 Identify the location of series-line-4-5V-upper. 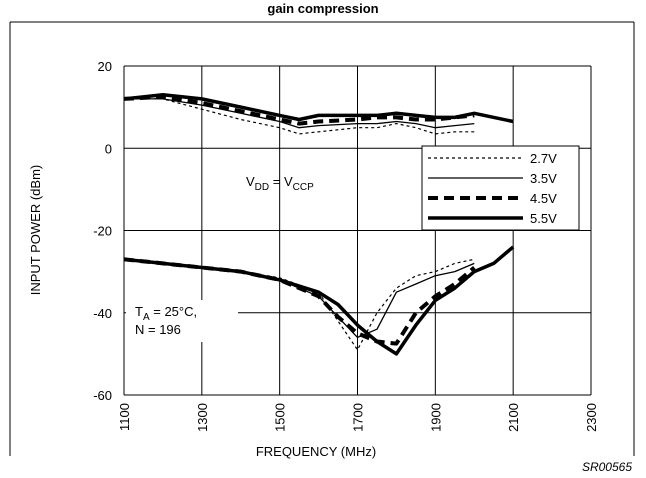
(299, 110).